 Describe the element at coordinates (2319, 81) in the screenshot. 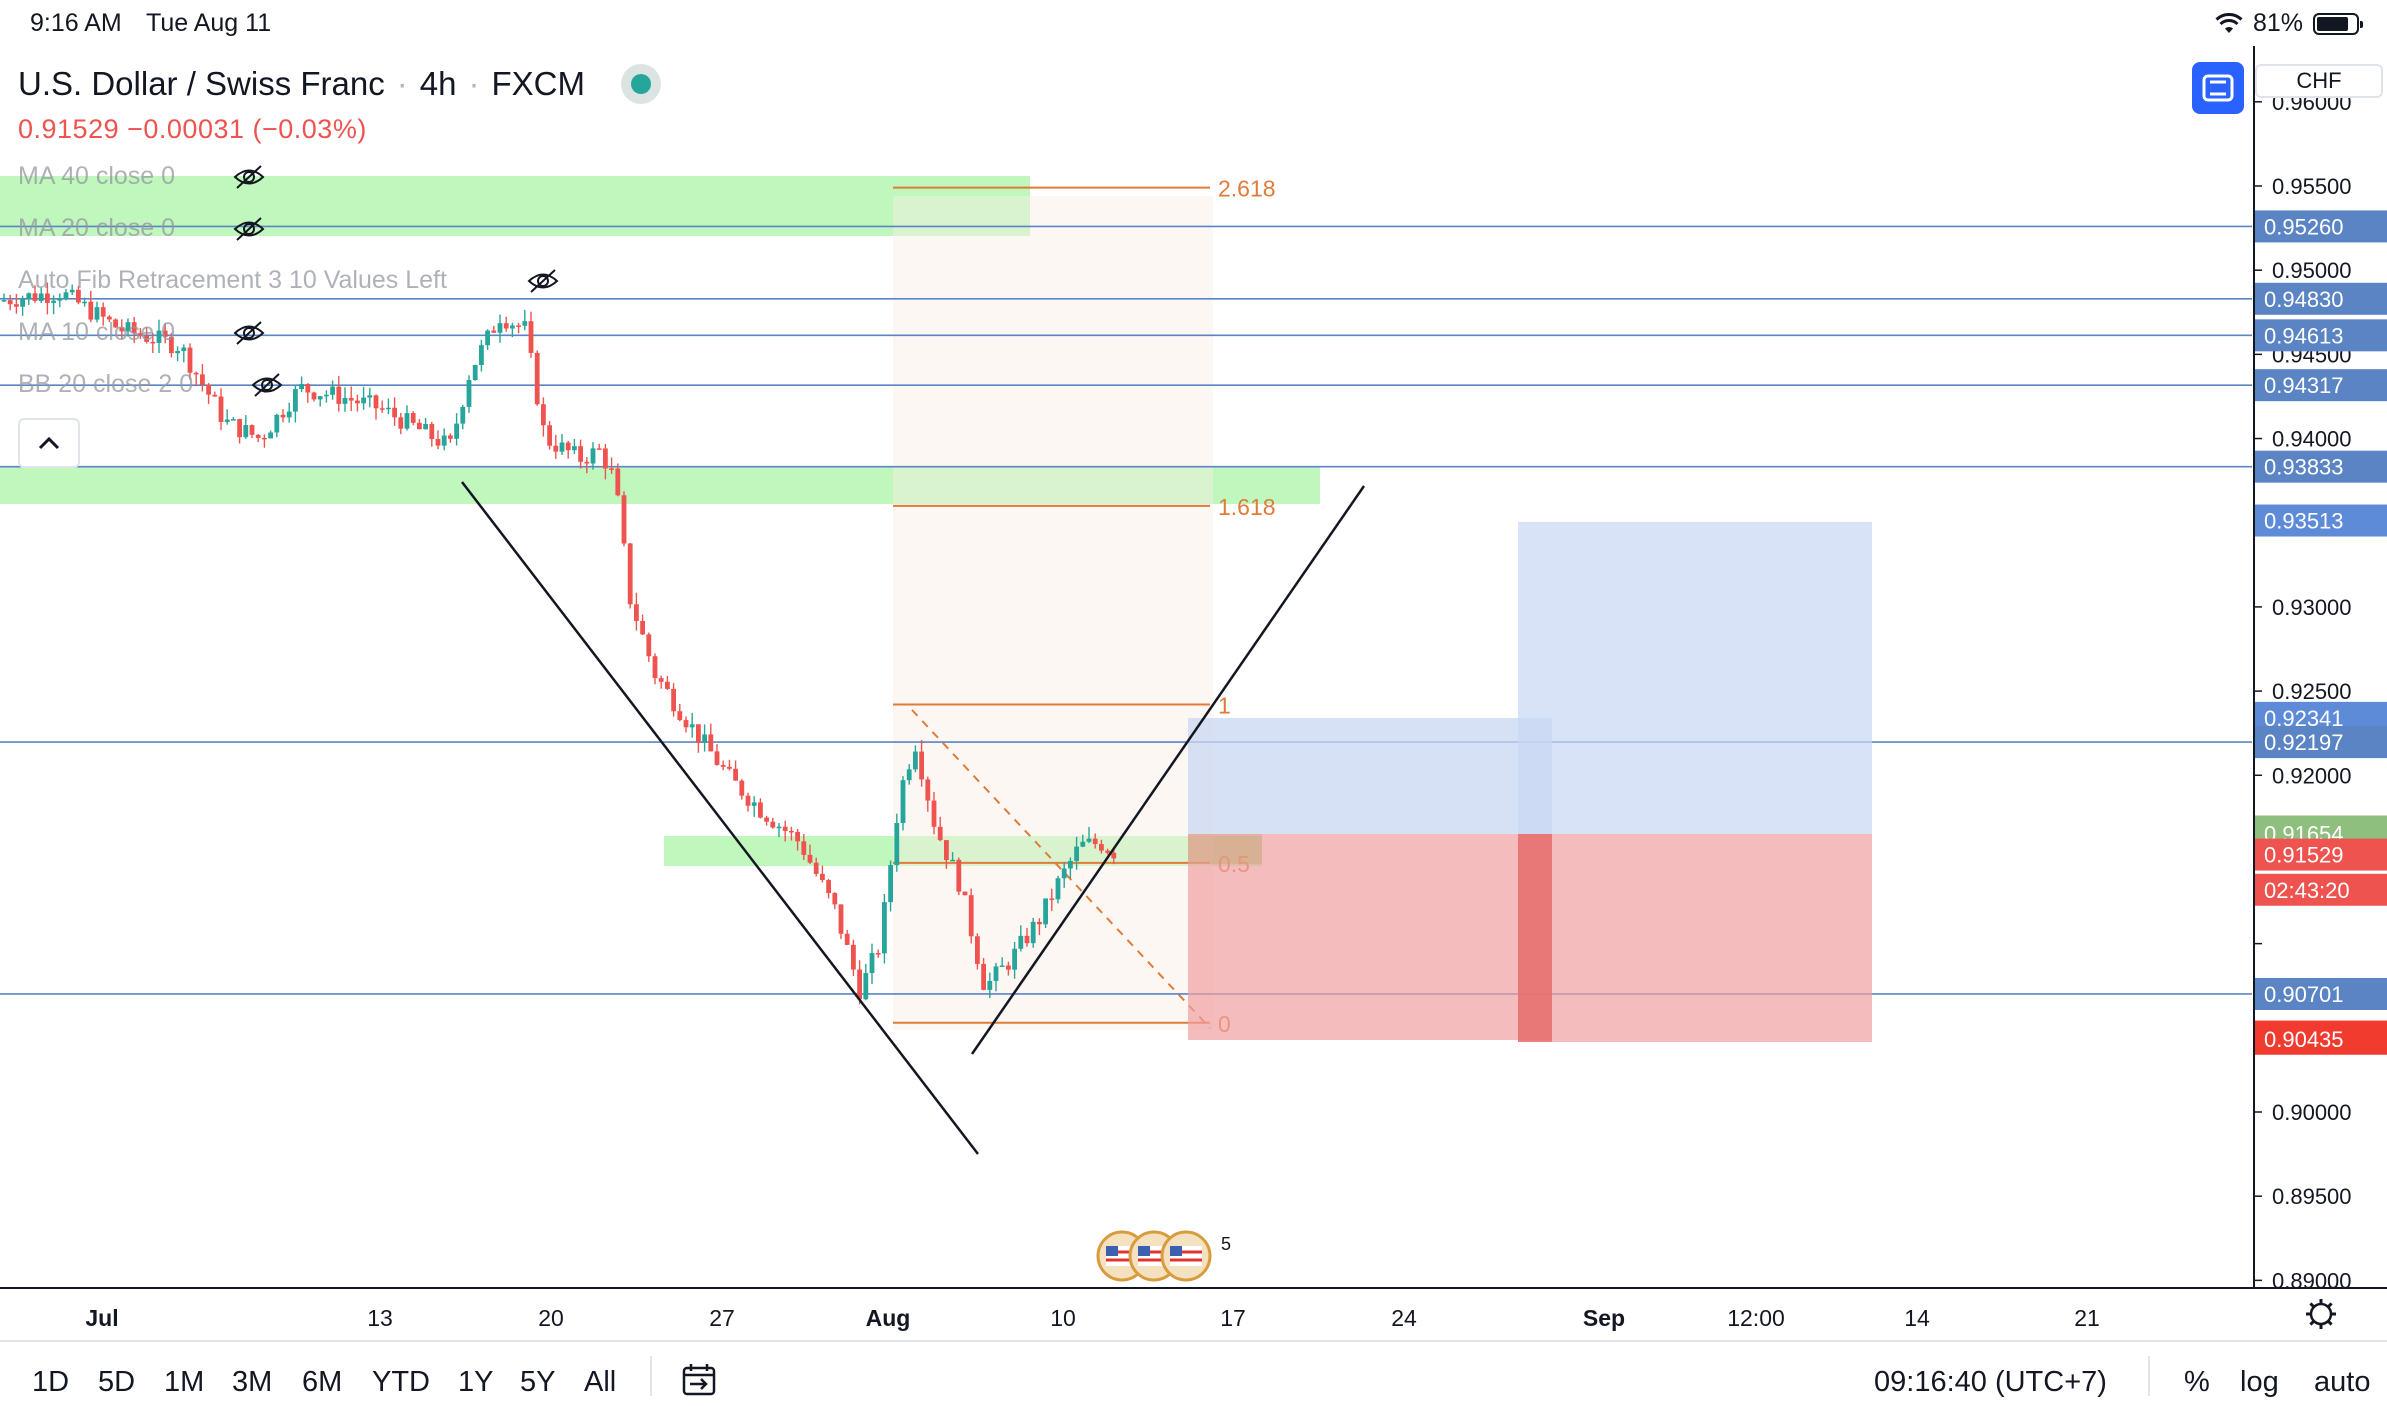

I see `currency-button: CHF` at that location.